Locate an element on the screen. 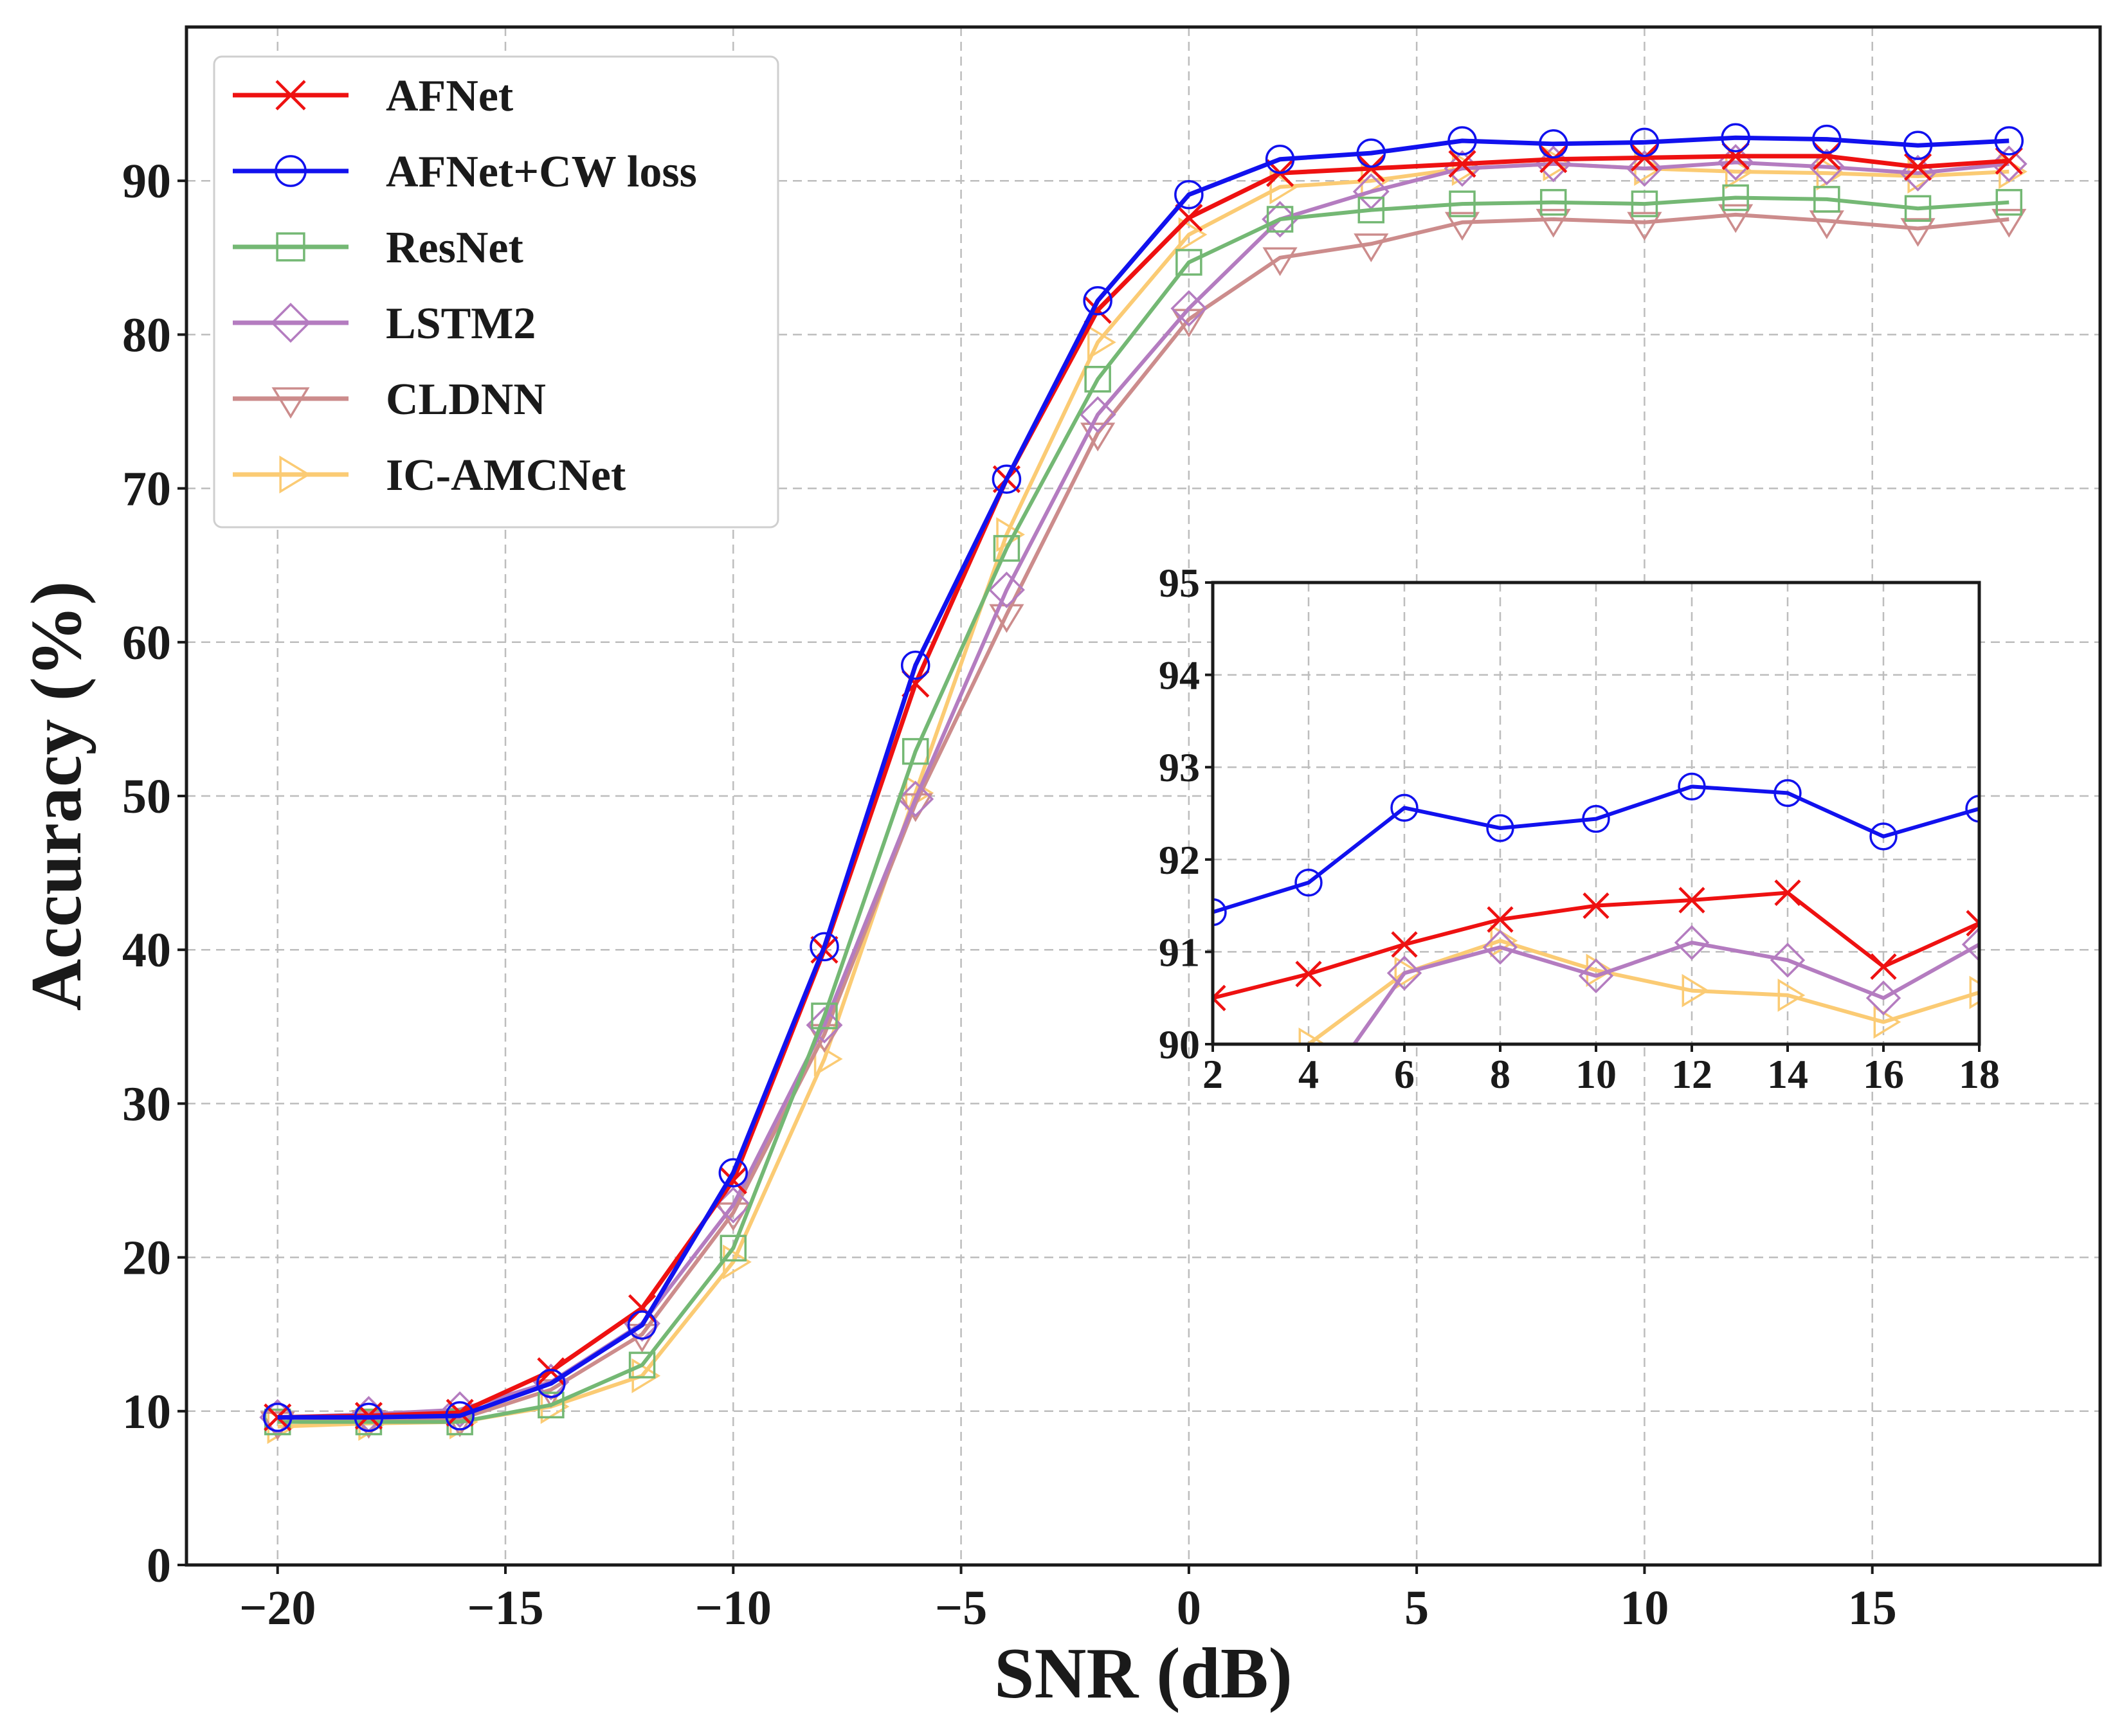  inset-x-tick-label: 6 is located at coordinates (1405, 1074).